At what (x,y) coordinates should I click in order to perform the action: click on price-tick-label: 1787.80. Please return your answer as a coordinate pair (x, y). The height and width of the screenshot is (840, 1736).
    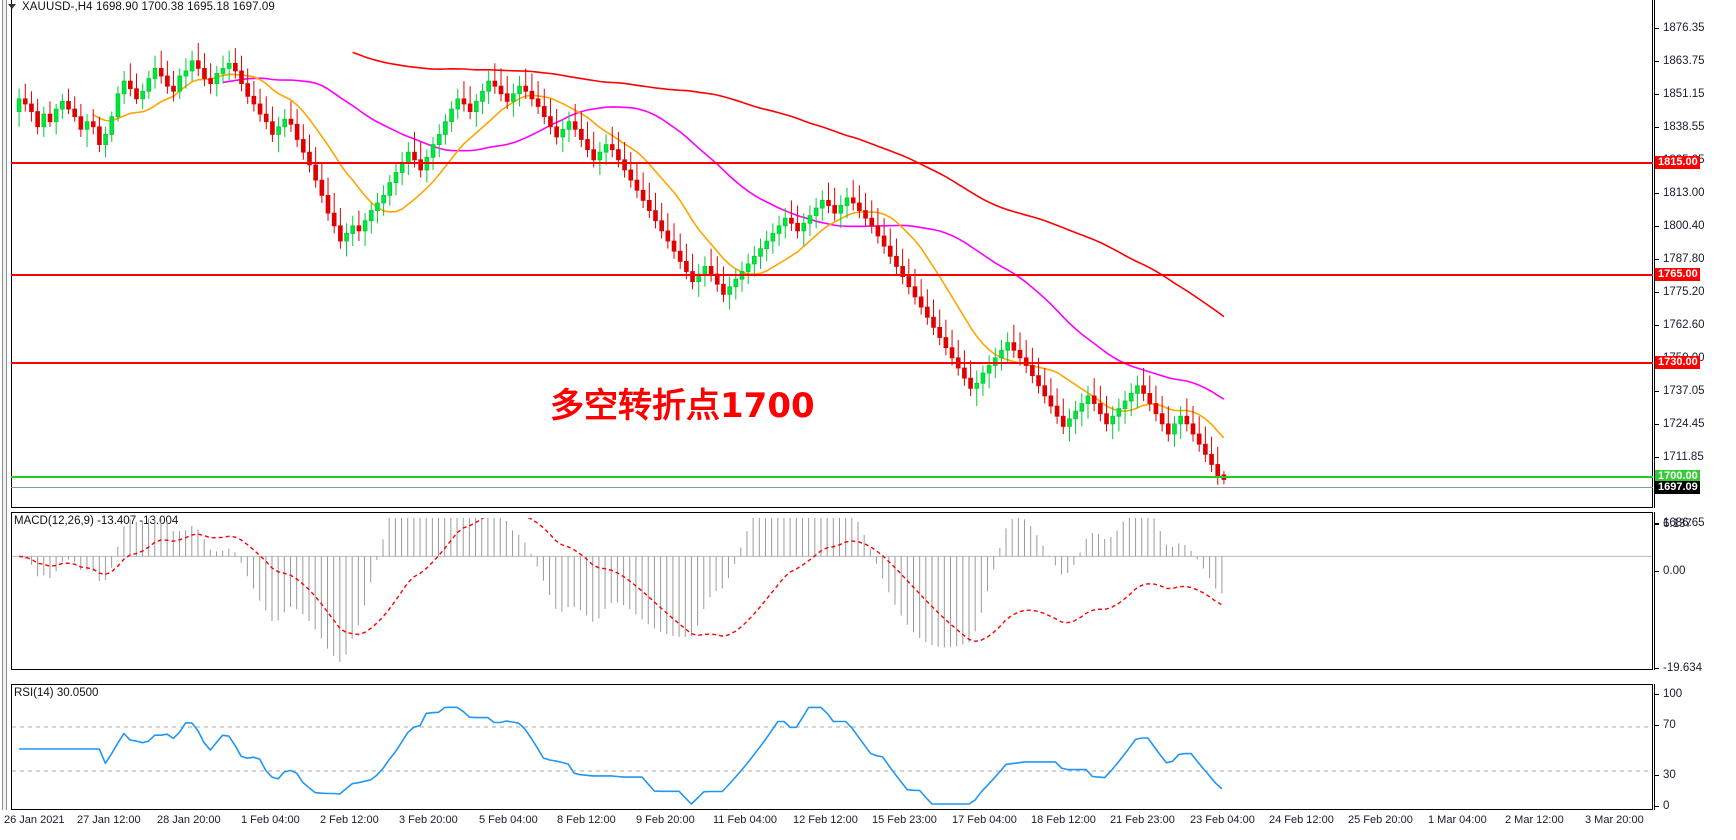
    Looking at the image, I should click on (1684, 259).